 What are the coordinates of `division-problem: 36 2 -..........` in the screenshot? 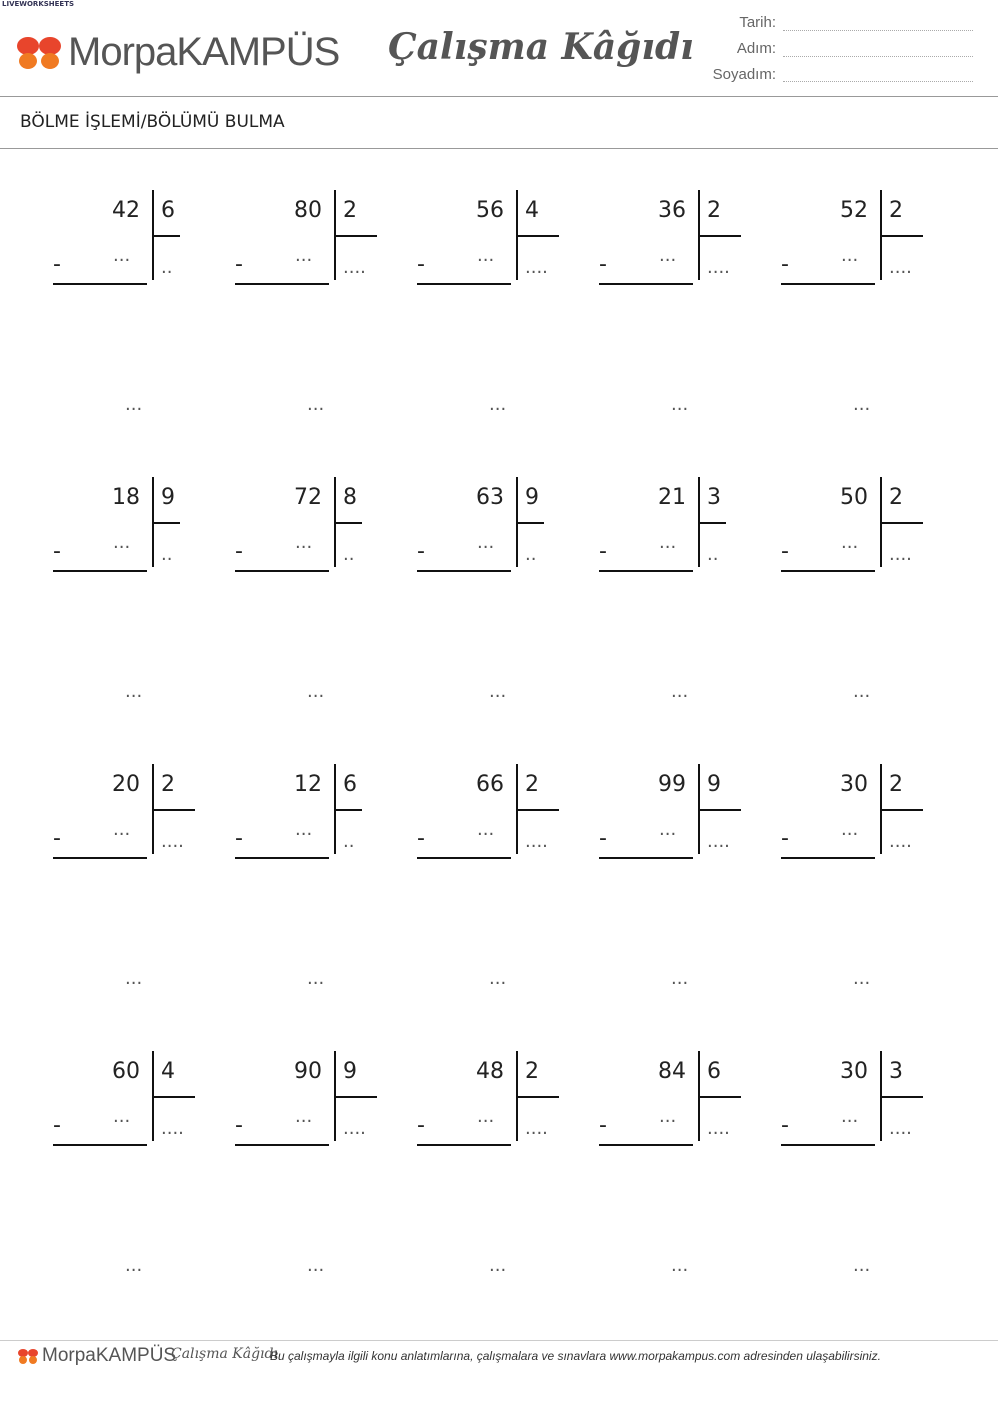 It's located at (689, 310).